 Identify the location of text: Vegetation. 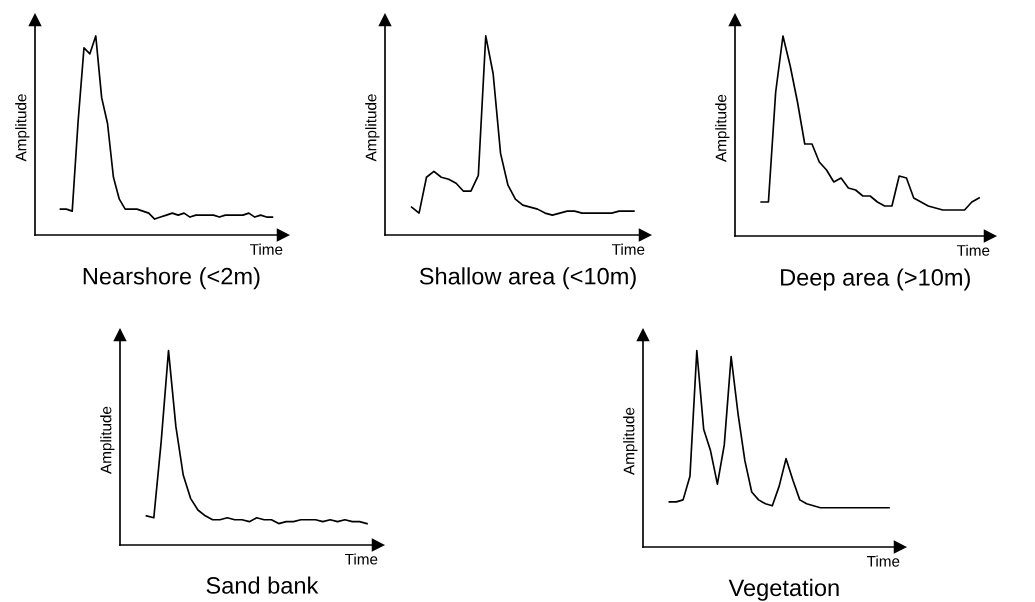
(783, 589).